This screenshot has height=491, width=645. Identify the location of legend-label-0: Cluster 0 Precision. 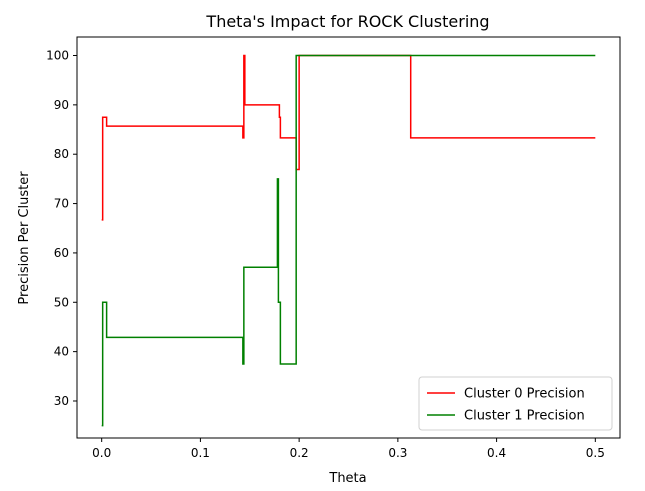
(524, 394).